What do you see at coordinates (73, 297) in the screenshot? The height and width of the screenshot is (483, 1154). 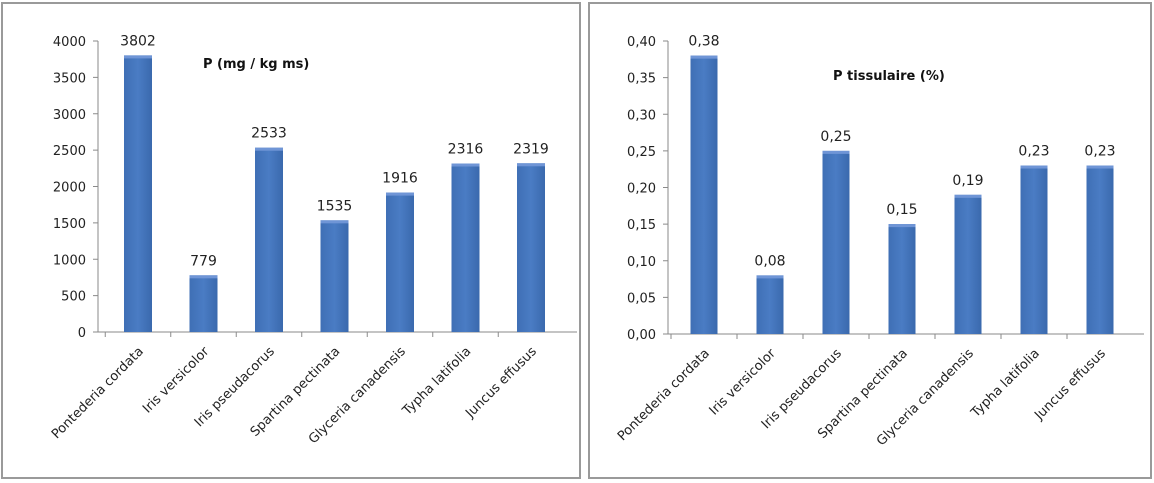 I see `y-tick-label: 500` at bounding box center [73, 297].